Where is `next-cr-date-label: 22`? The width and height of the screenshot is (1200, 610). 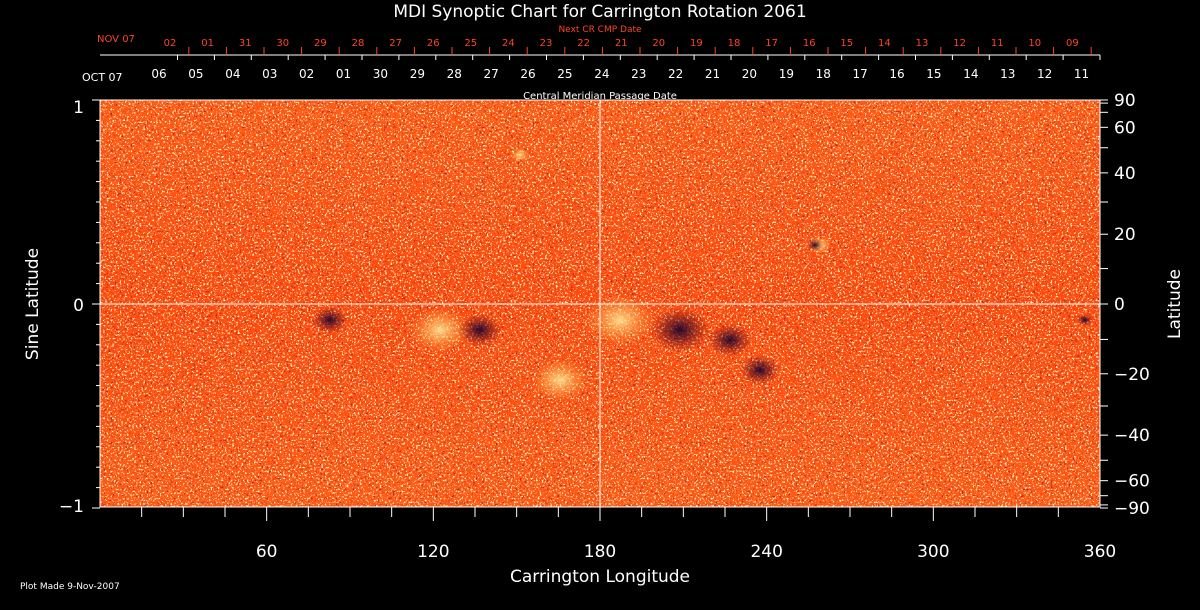
next-cr-date-label: 22 is located at coordinates (583, 43).